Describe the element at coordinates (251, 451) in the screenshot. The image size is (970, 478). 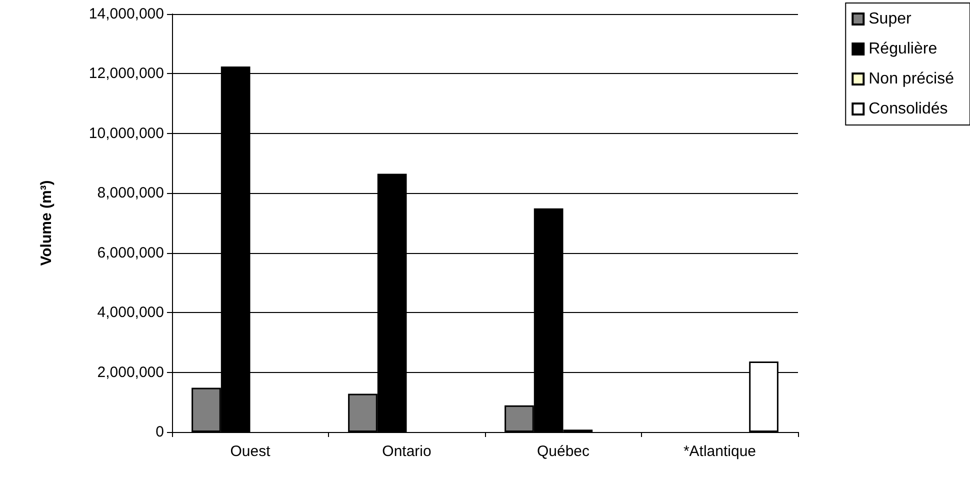
I see `x-tick-label: Ouest` at that location.